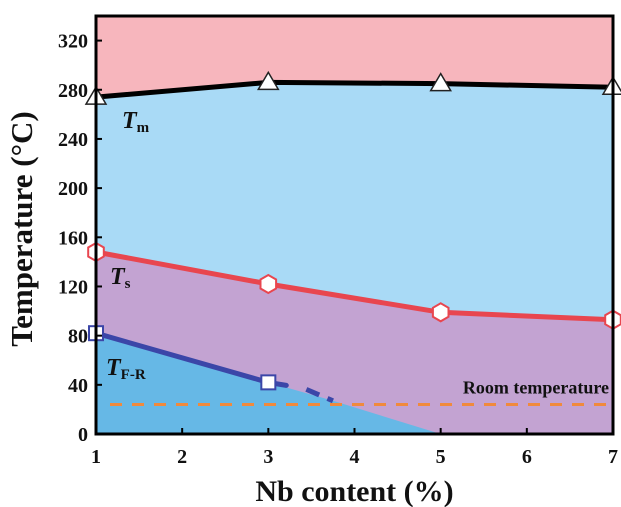 This screenshot has width=621, height=507. What do you see at coordinates (73, 91) in the screenshot?
I see `y-tick-label: 280` at bounding box center [73, 91].